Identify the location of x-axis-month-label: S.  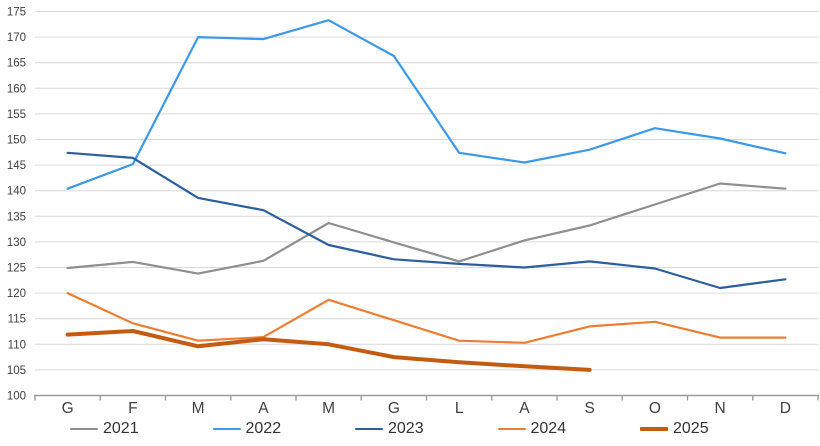
(589, 408).